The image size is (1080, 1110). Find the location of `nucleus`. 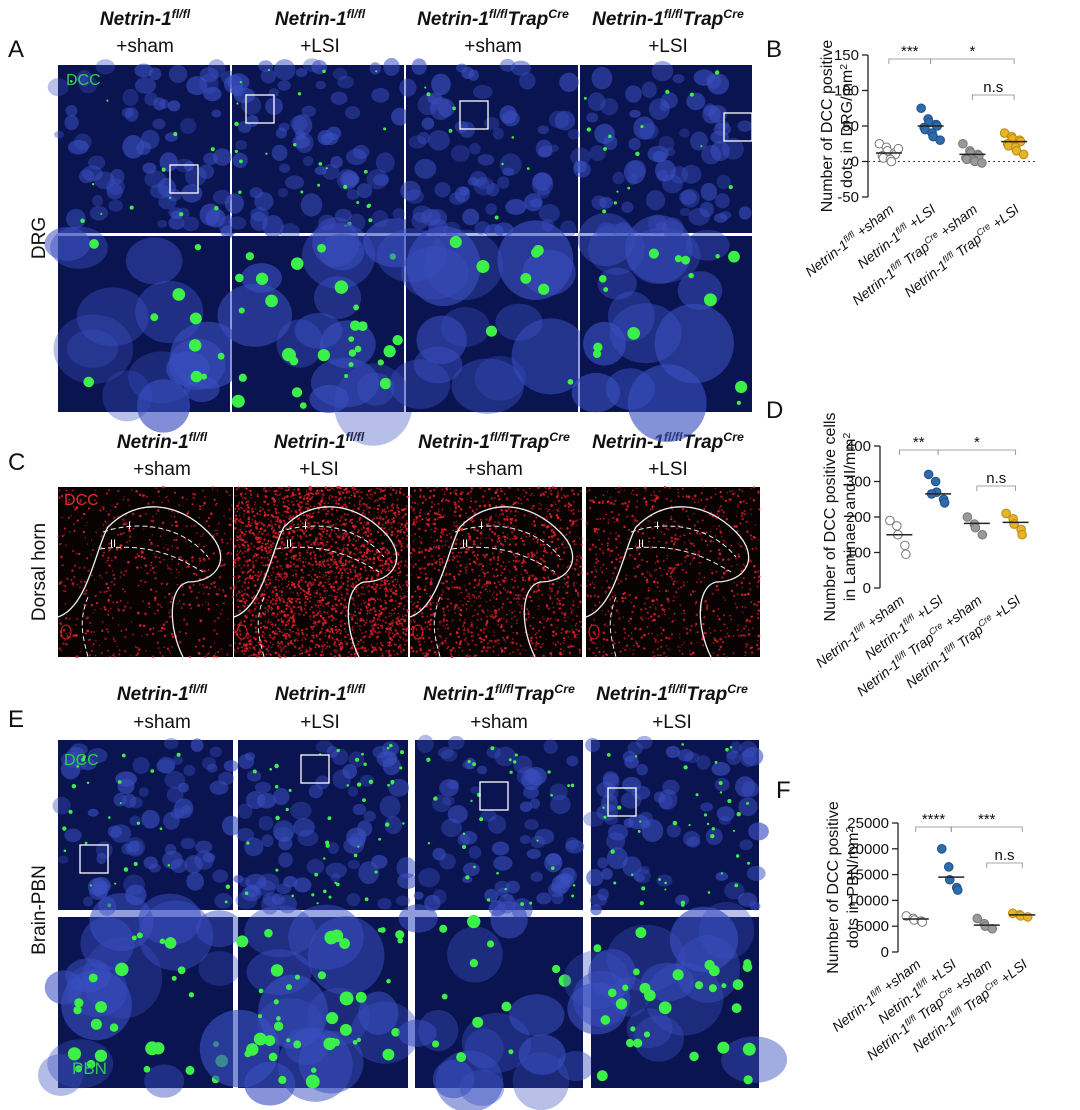

nucleus is located at coordinates (711, 114).